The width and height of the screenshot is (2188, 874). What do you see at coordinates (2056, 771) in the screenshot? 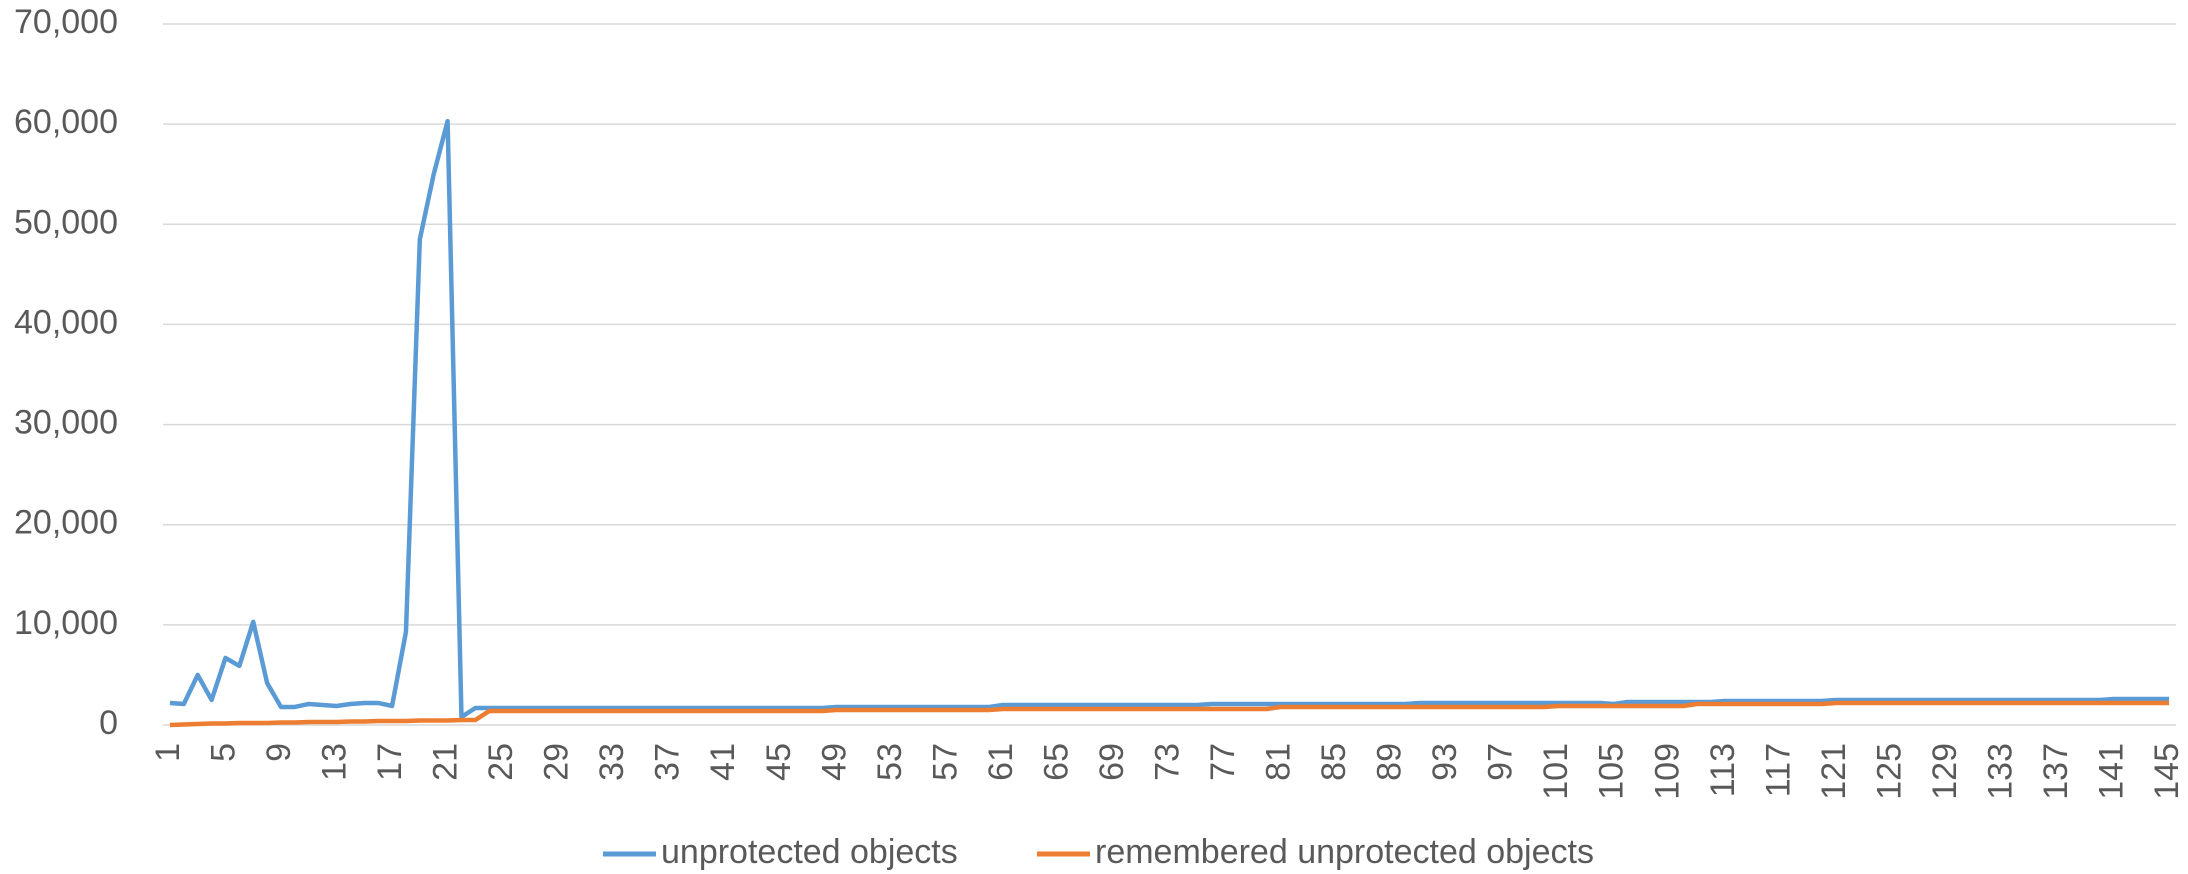
I see `x-tick-label: 137` at bounding box center [2056, 771].